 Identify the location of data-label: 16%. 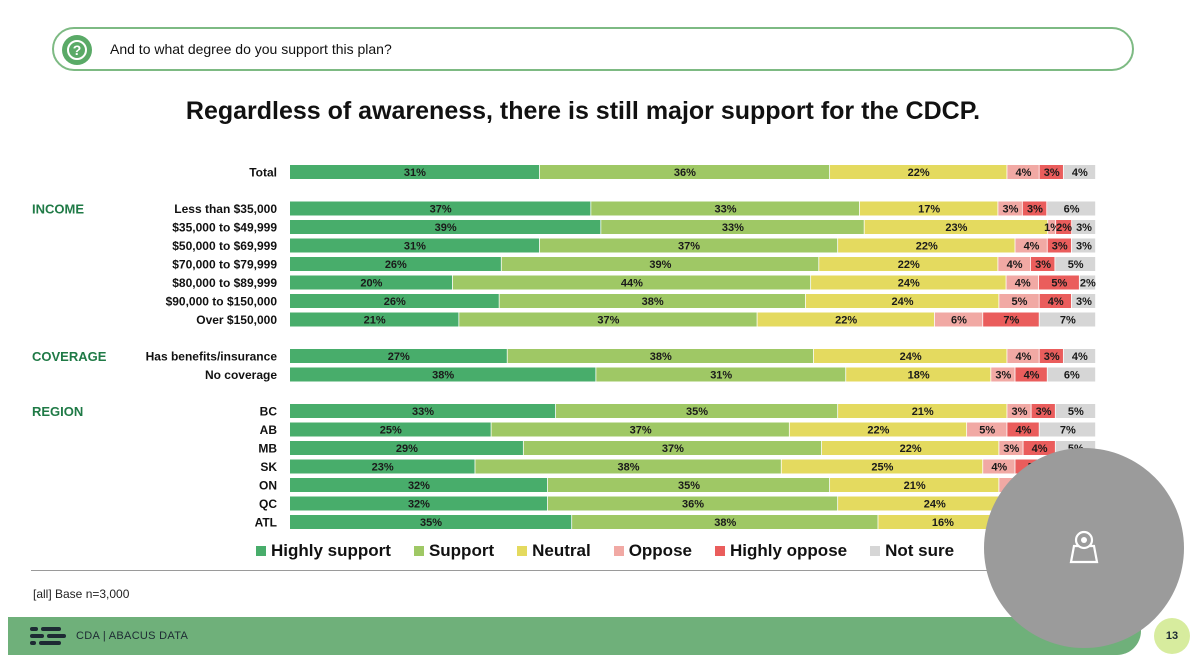
(943, 523).